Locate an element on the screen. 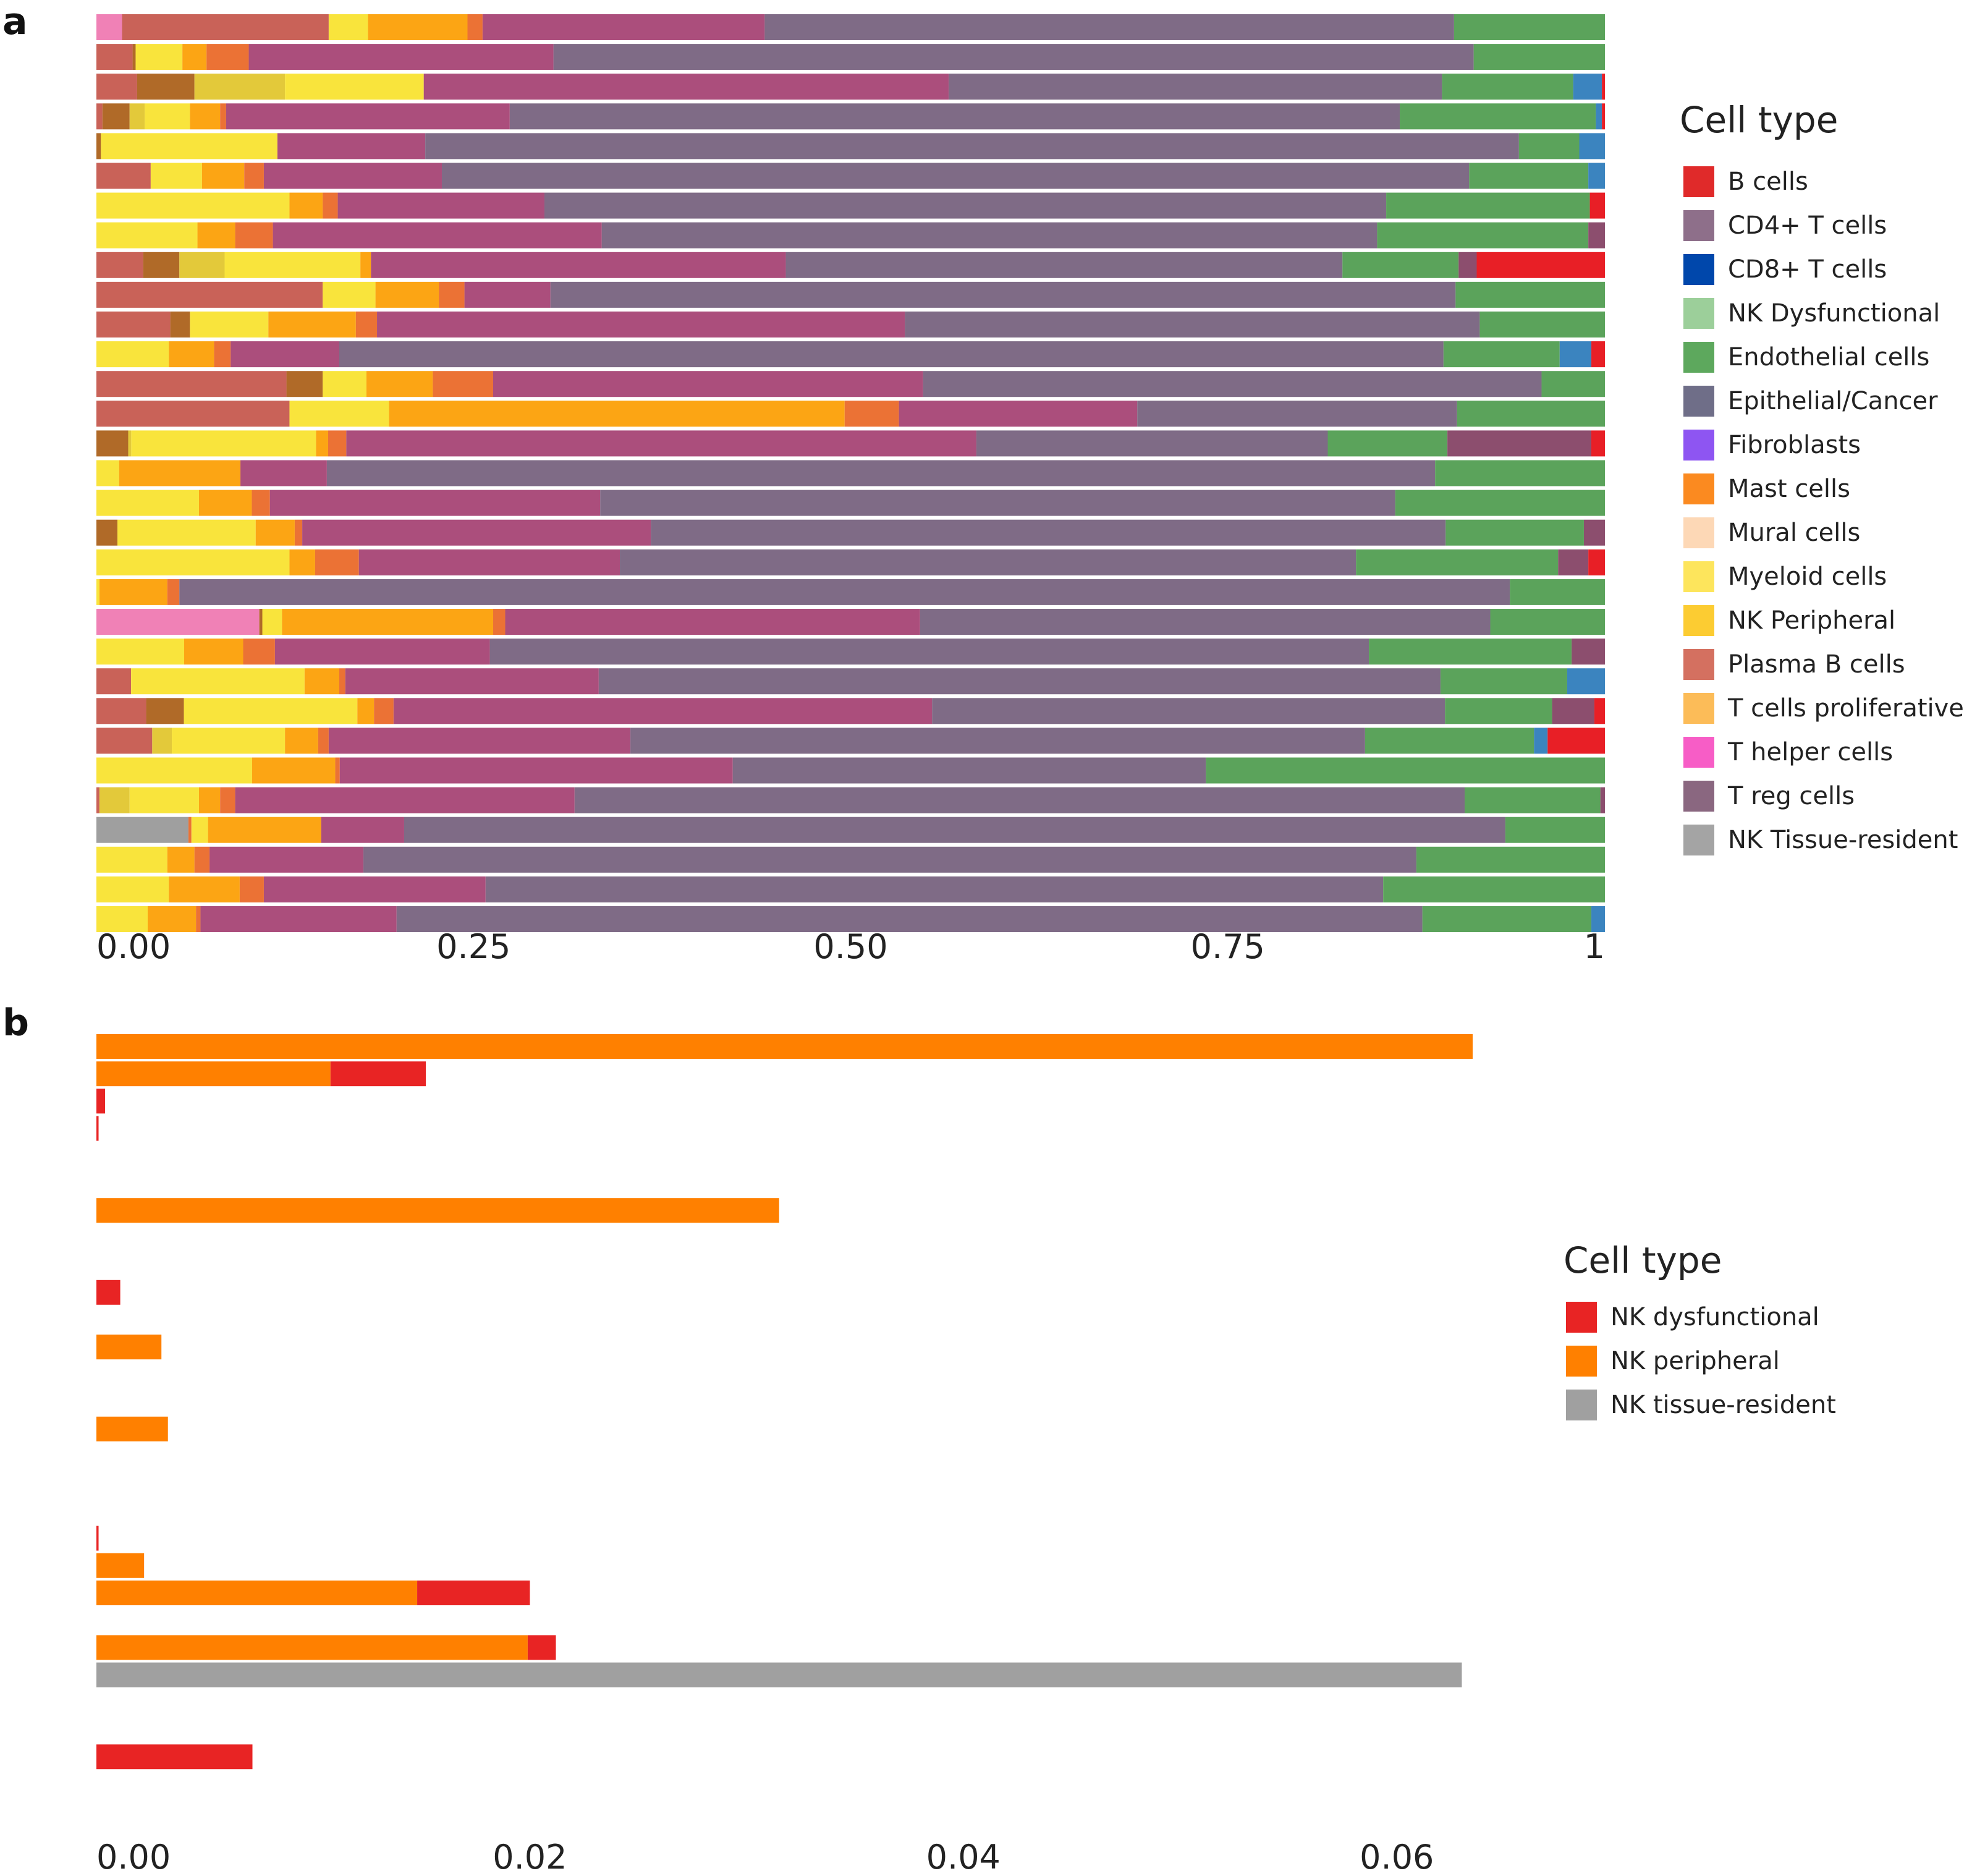  x-tick-b-3: 0.04 is located at coordinates (963, 1857).